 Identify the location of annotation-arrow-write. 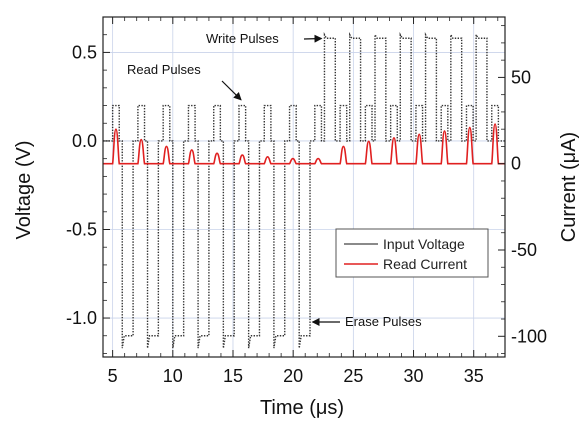
(313, 38).